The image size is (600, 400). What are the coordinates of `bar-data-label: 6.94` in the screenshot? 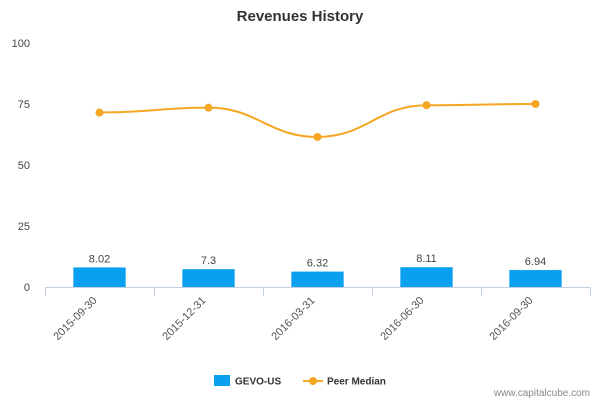 It's located at (535, 262).